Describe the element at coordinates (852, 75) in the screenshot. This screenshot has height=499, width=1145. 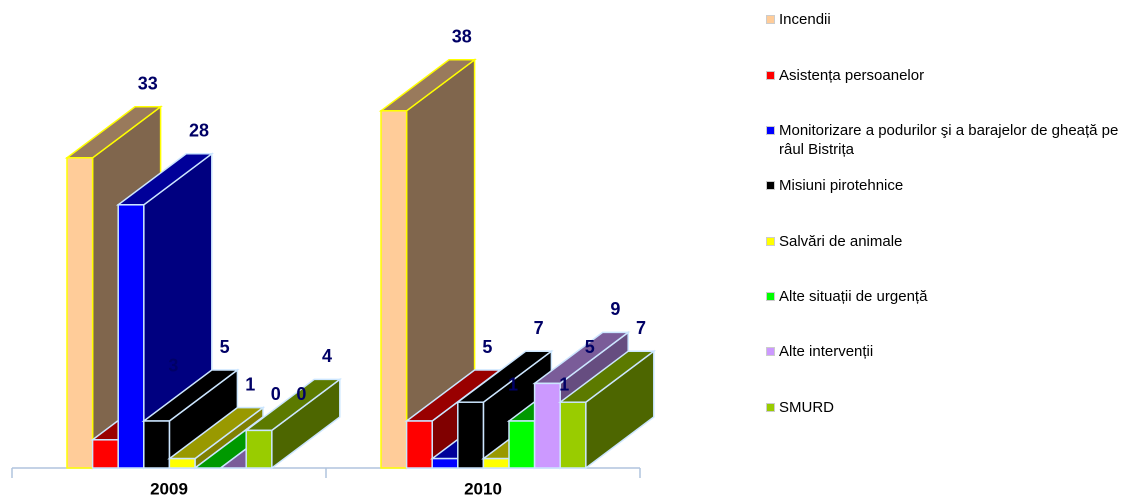
I see `legend-label: Asistența persoanelor` at that location.